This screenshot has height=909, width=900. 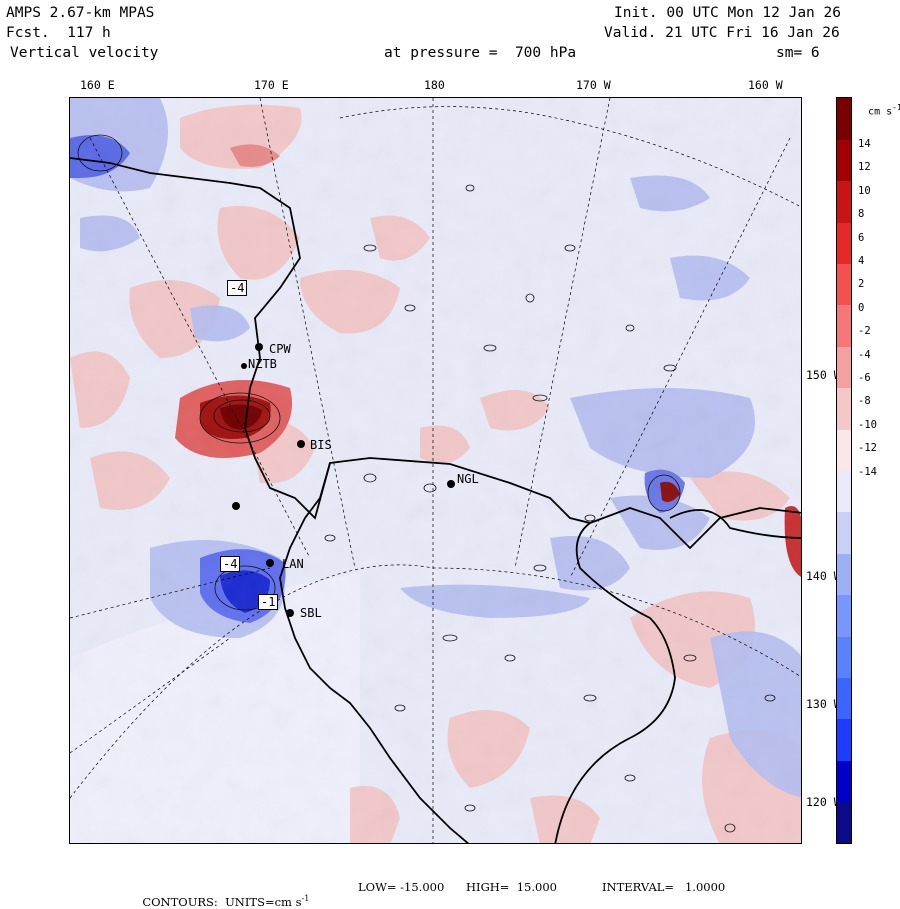 I want to click on smoothing-value: sm= 6, so click(x=798, y=53).